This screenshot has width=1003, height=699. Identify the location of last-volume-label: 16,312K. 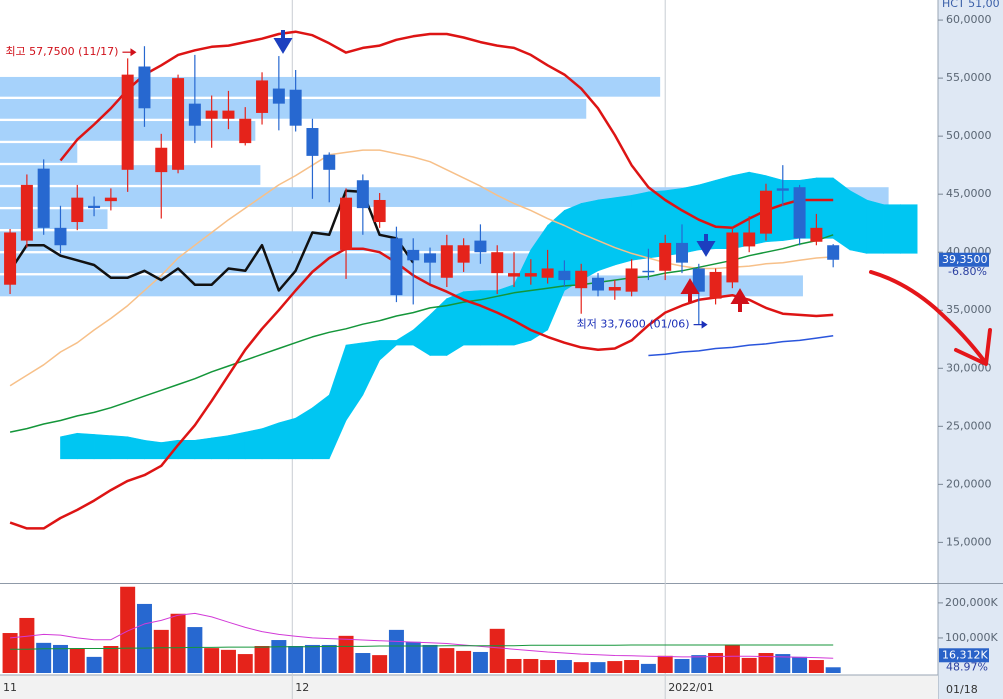
(965, 654).